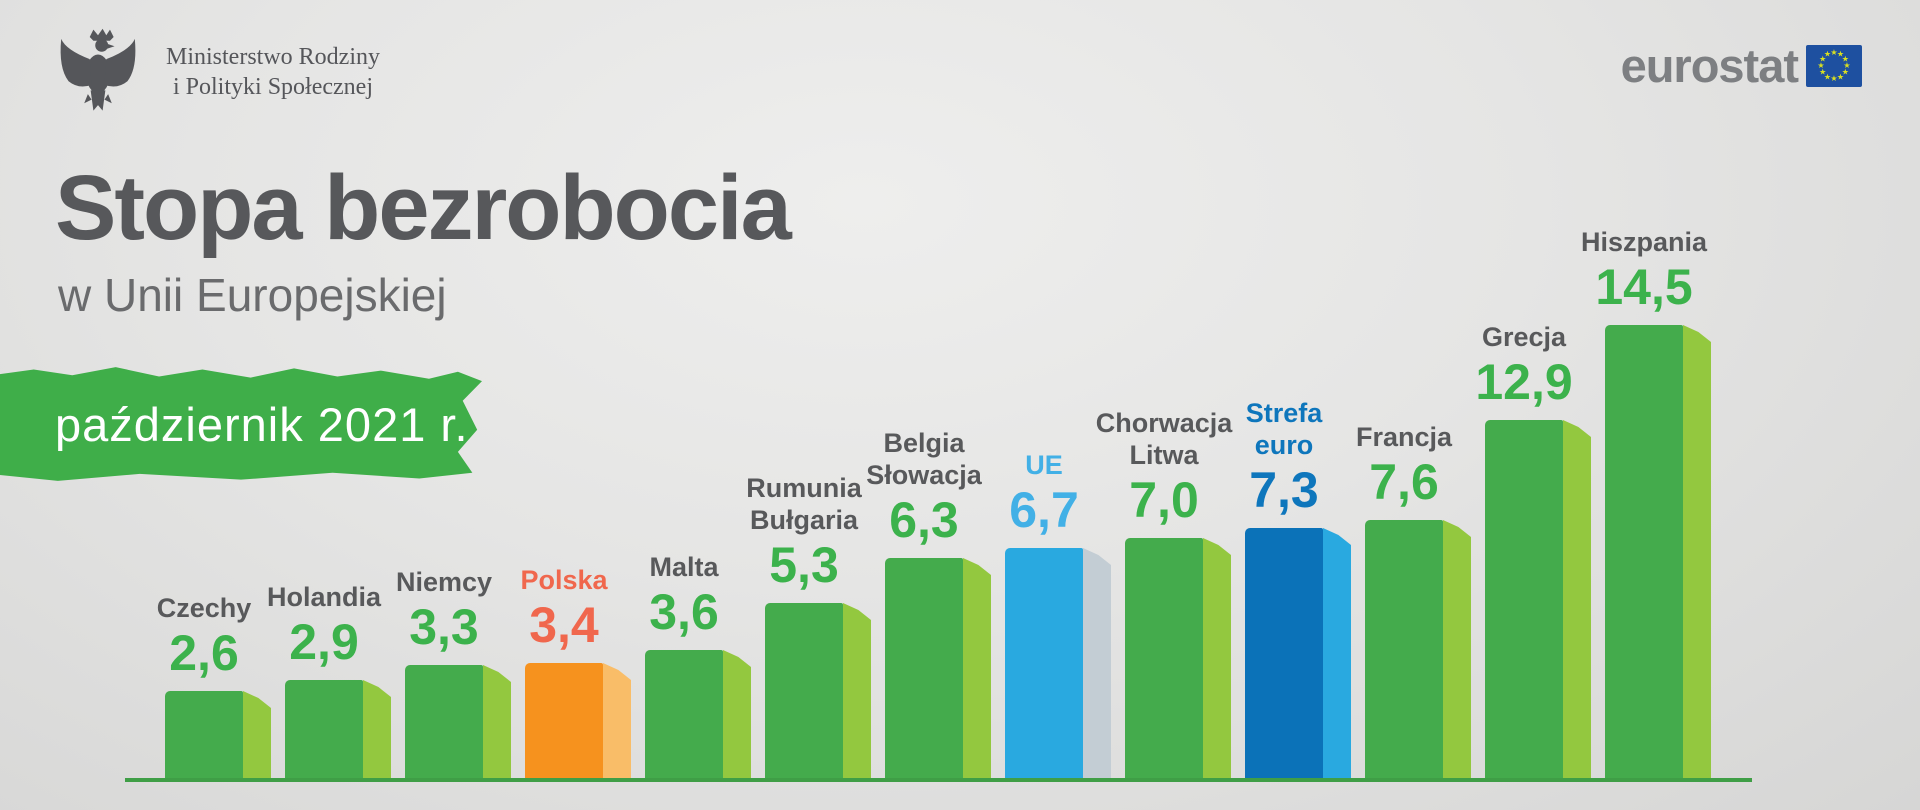  What do you see at coordinates (924, 459) in the screenshot?
I see `bar-category-label: Belgia Słowacja` at bounding box center [924, 459].